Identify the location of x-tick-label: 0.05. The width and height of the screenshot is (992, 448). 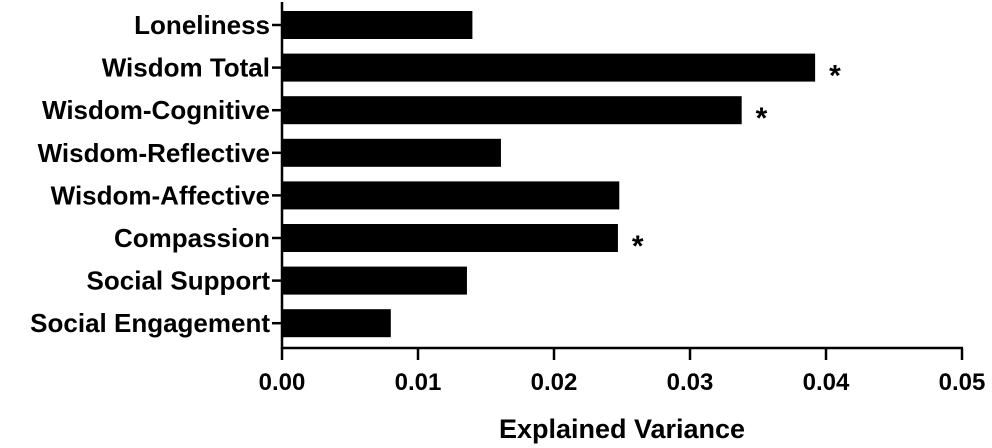
(962, 382).